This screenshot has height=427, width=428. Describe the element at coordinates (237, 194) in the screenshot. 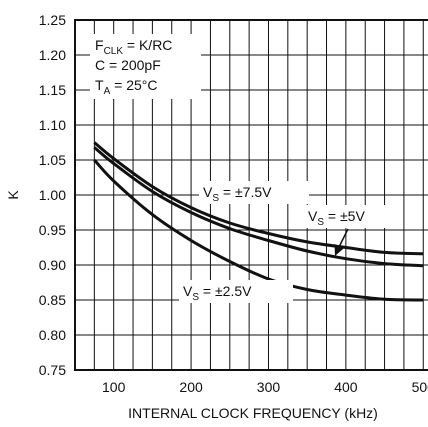

I see `series-label-0: VS = ±7.5V` at that location.